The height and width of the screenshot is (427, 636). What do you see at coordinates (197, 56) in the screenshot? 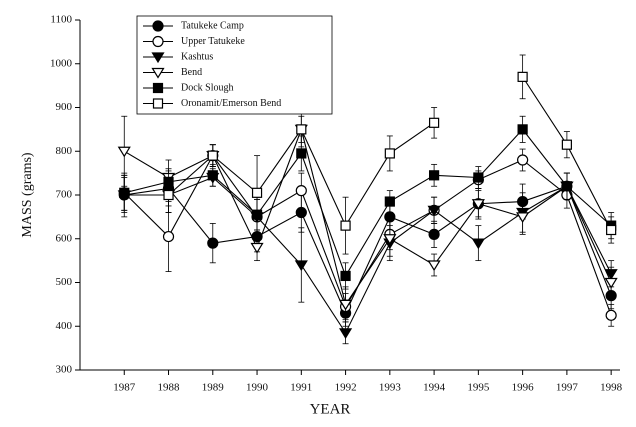
I see `legend-label: Kashtus` at bounding box center [197, 56].